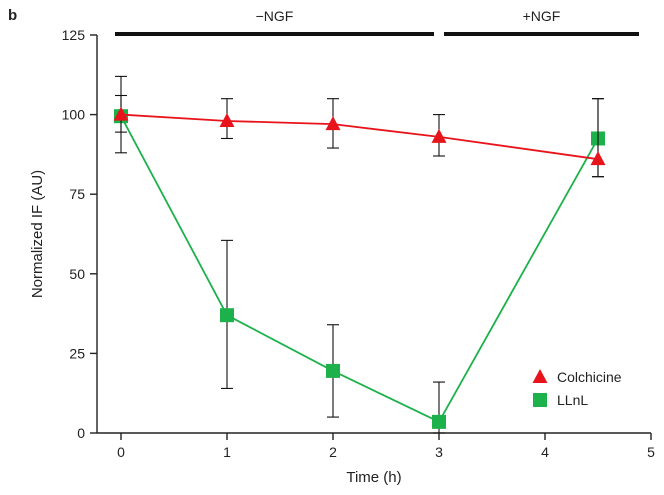 The height and width of the screenshot is (495, 664). What do you see at coordinates (79, 234) in the screenshot?
I see `y-ticks: 0 25 50 75 100 125` at bounding box center [79, 234].